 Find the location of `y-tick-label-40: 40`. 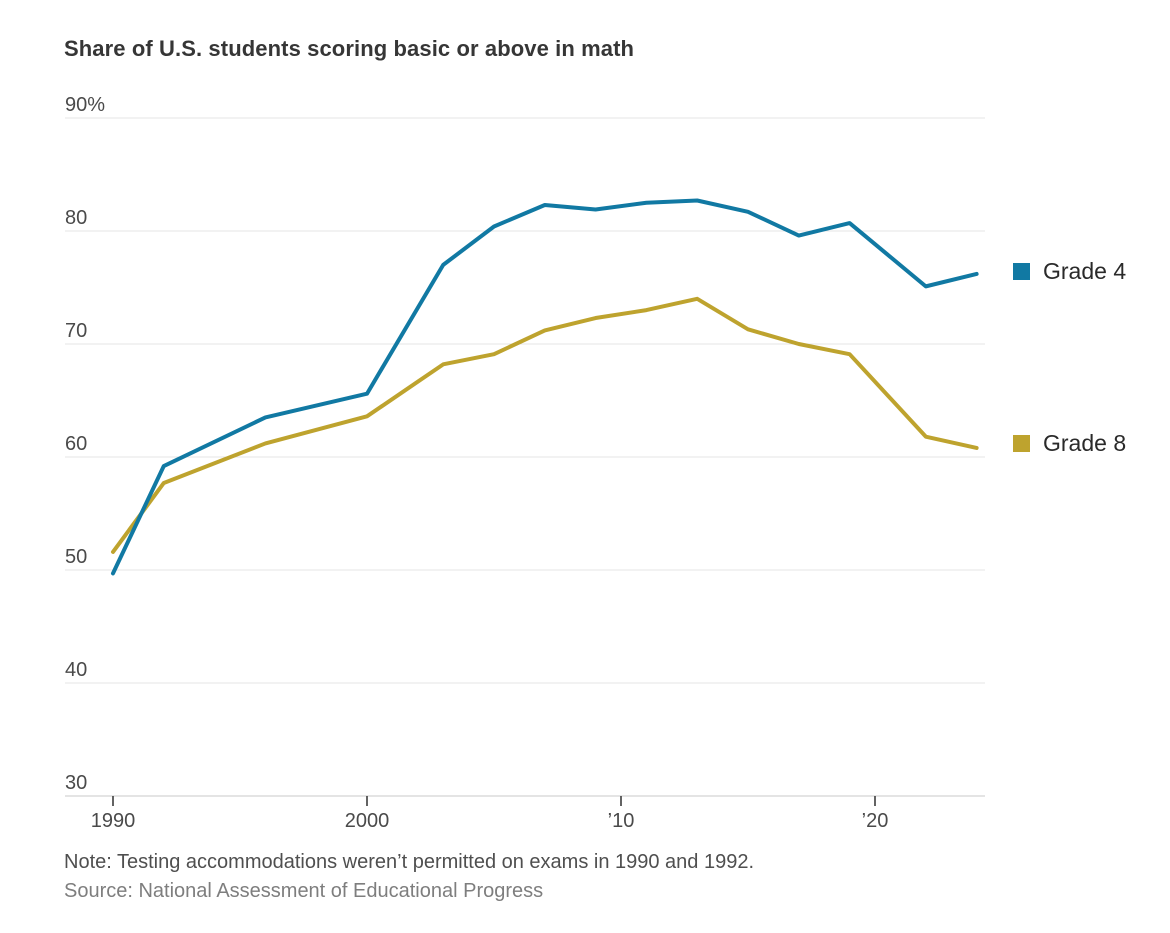

y-tick-label-40: 40 is located at coordinates (76, 670).